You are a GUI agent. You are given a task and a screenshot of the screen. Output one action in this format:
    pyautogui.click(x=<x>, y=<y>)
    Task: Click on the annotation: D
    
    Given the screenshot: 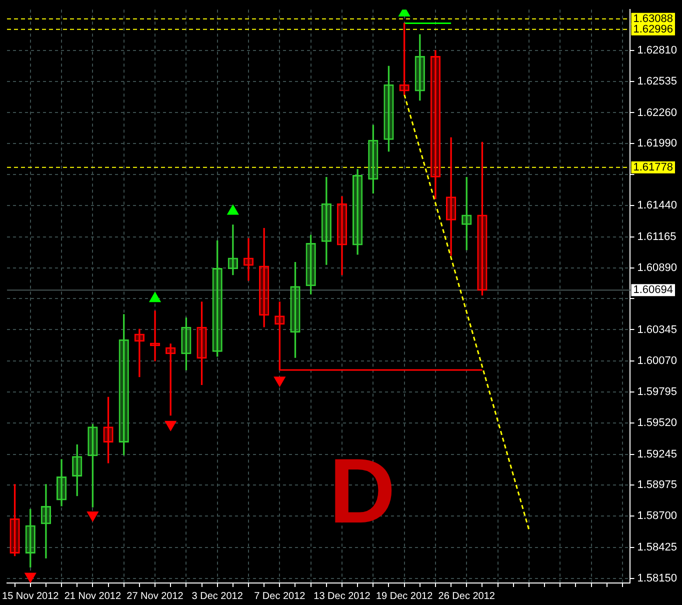 What is the action you would take?
    pyautogui.click(x=362, y=491)
    